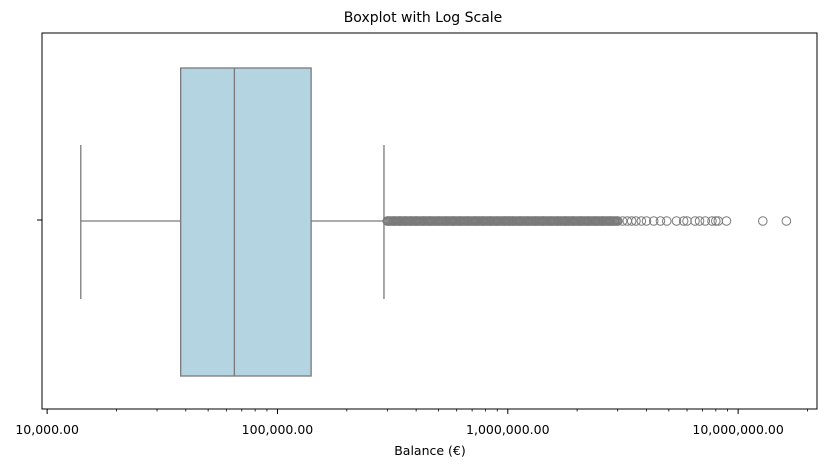 The width and height of the screenshot is (827, 468). I want to click on x-tick-label: 1,000,000.00, so click(508, 429).